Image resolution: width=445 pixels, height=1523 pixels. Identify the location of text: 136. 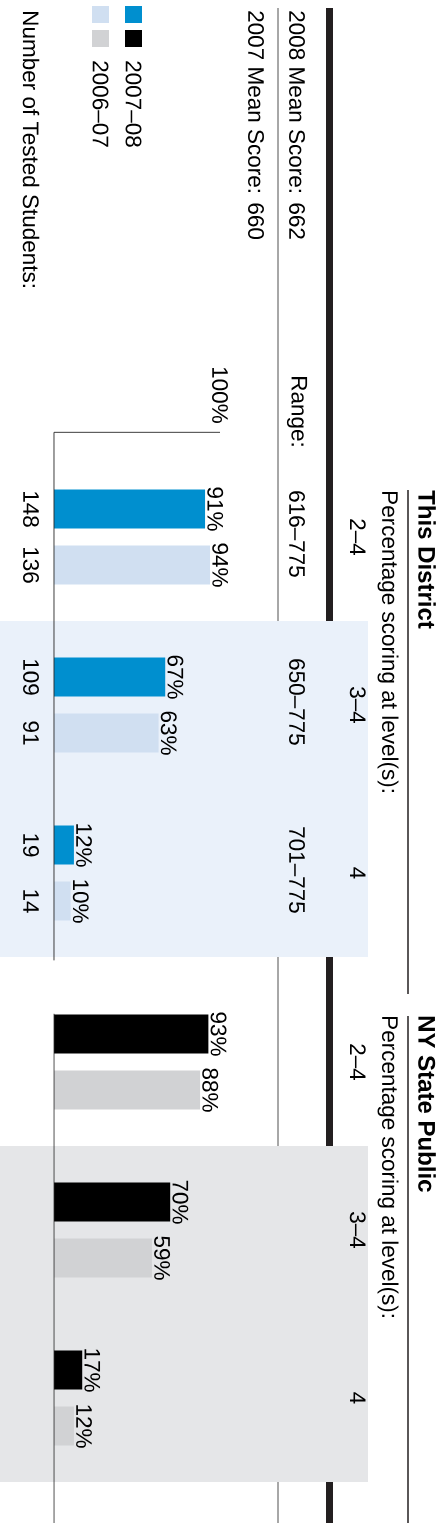
(31, 565).